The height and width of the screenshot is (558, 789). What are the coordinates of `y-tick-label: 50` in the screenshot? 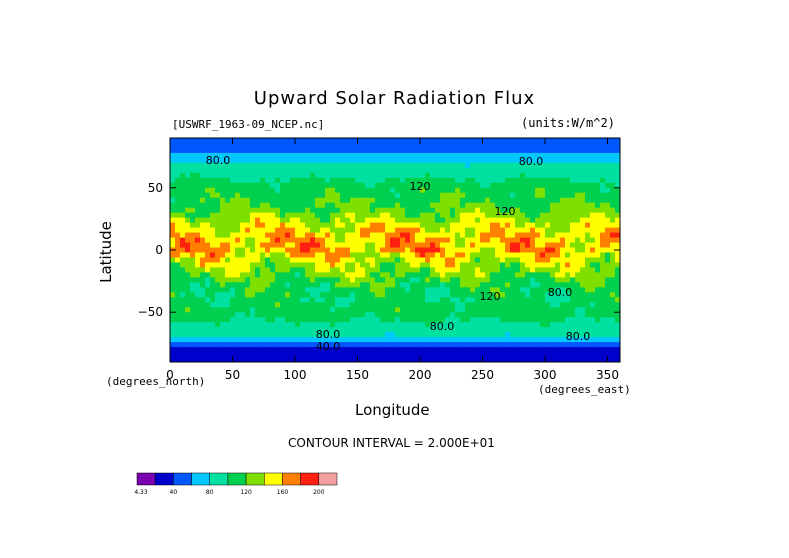 It's located at (155, 188).